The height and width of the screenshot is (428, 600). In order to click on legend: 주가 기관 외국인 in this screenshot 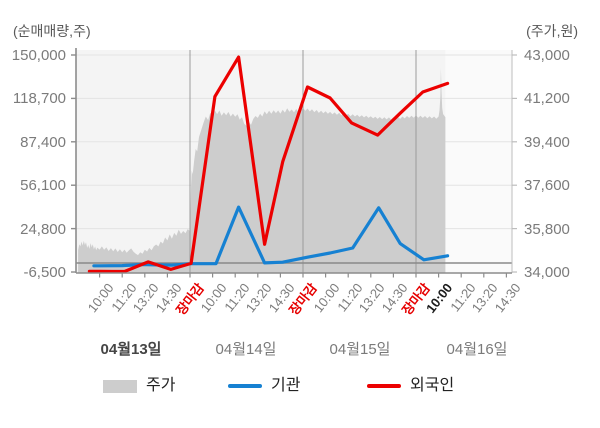, I will do `click(300, 386)`.